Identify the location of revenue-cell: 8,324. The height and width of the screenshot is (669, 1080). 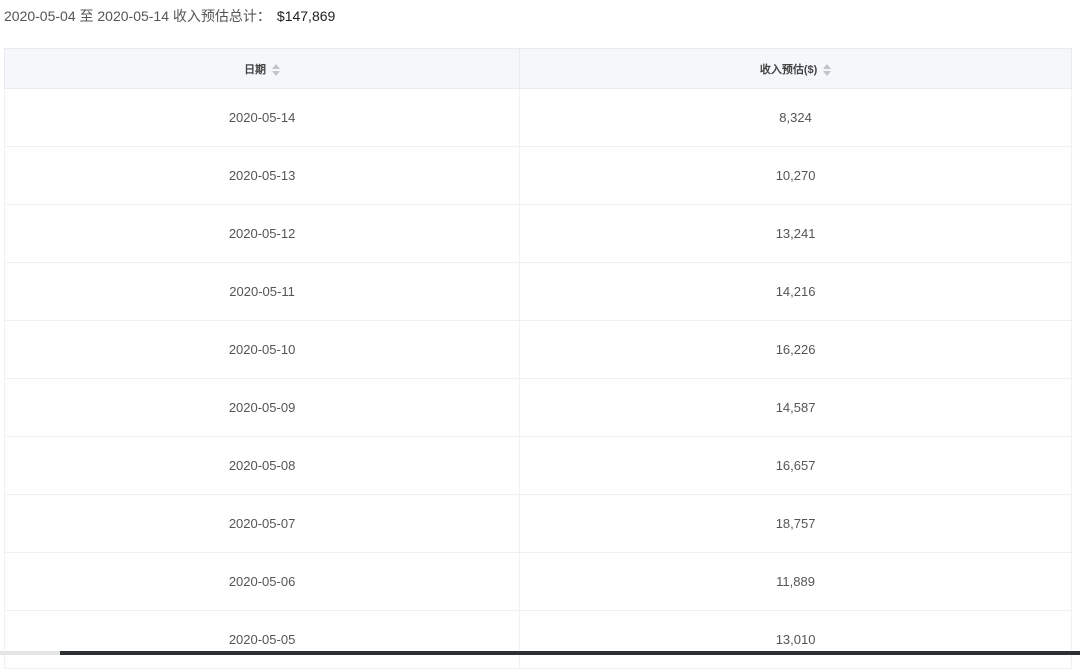
(795, 117).